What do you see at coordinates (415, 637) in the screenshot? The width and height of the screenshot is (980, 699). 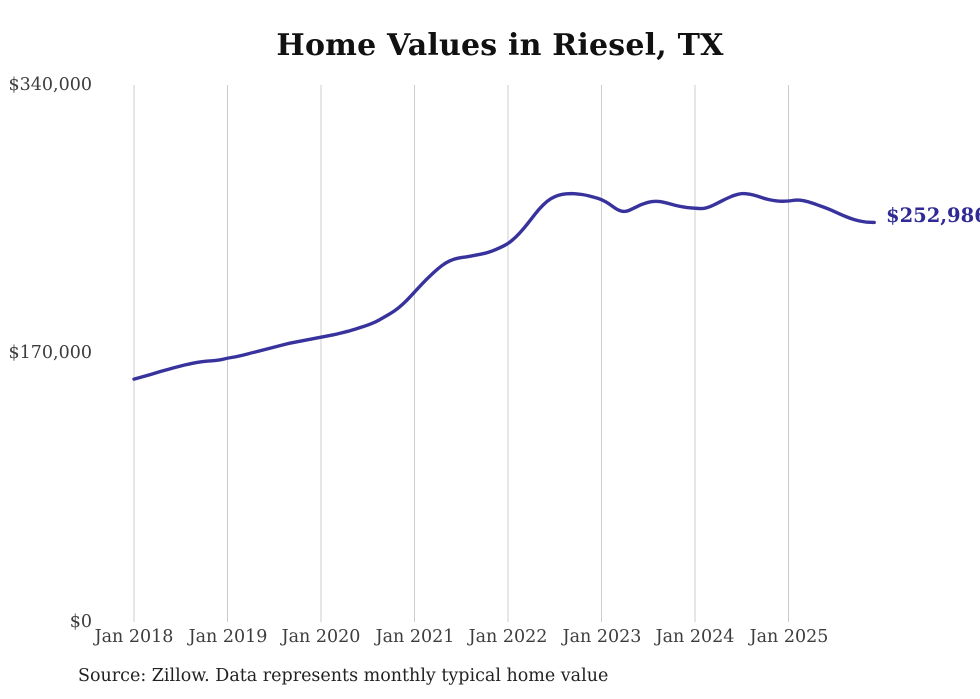 I see `x-axis-tick-jan-2021: Jan 2021` at bounding box center [415, 637].